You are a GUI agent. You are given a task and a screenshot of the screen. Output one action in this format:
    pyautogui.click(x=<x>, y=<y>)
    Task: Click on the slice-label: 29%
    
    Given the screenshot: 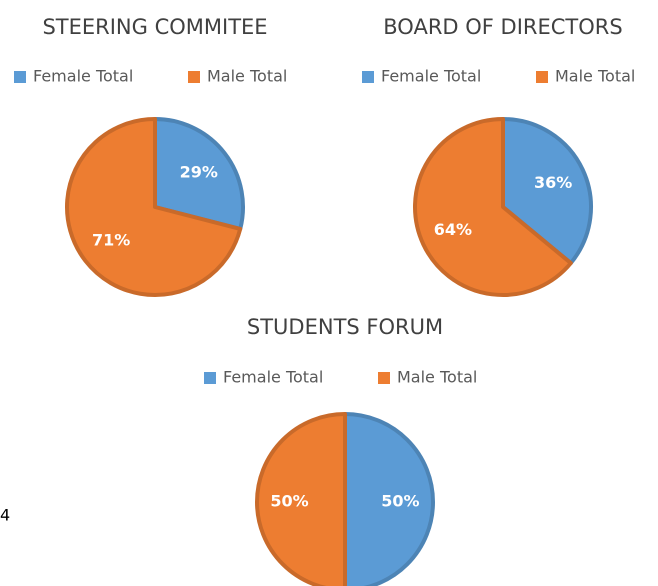 What is the action you would take?
    pyautogui.click(x=199, y=172)
    